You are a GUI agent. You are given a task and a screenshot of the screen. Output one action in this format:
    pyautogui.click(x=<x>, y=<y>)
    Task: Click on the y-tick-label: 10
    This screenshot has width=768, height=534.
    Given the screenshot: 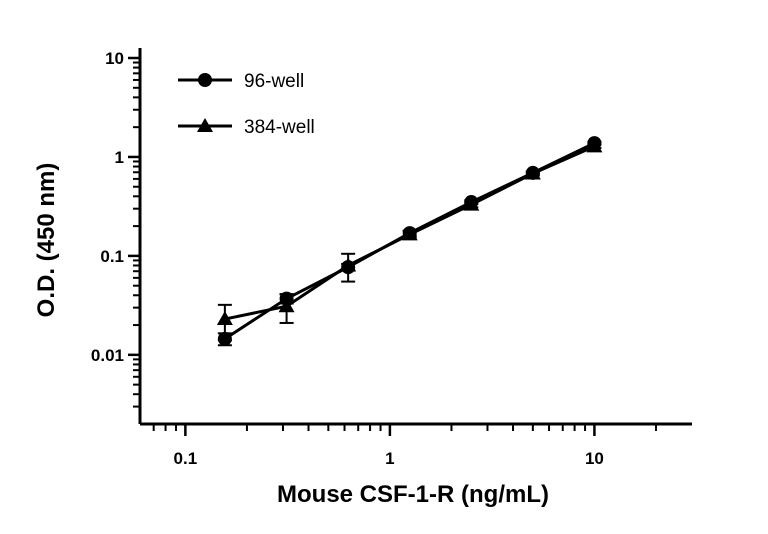 What is the action you would take?
    pyautogui.click(x=114, y=58)
    